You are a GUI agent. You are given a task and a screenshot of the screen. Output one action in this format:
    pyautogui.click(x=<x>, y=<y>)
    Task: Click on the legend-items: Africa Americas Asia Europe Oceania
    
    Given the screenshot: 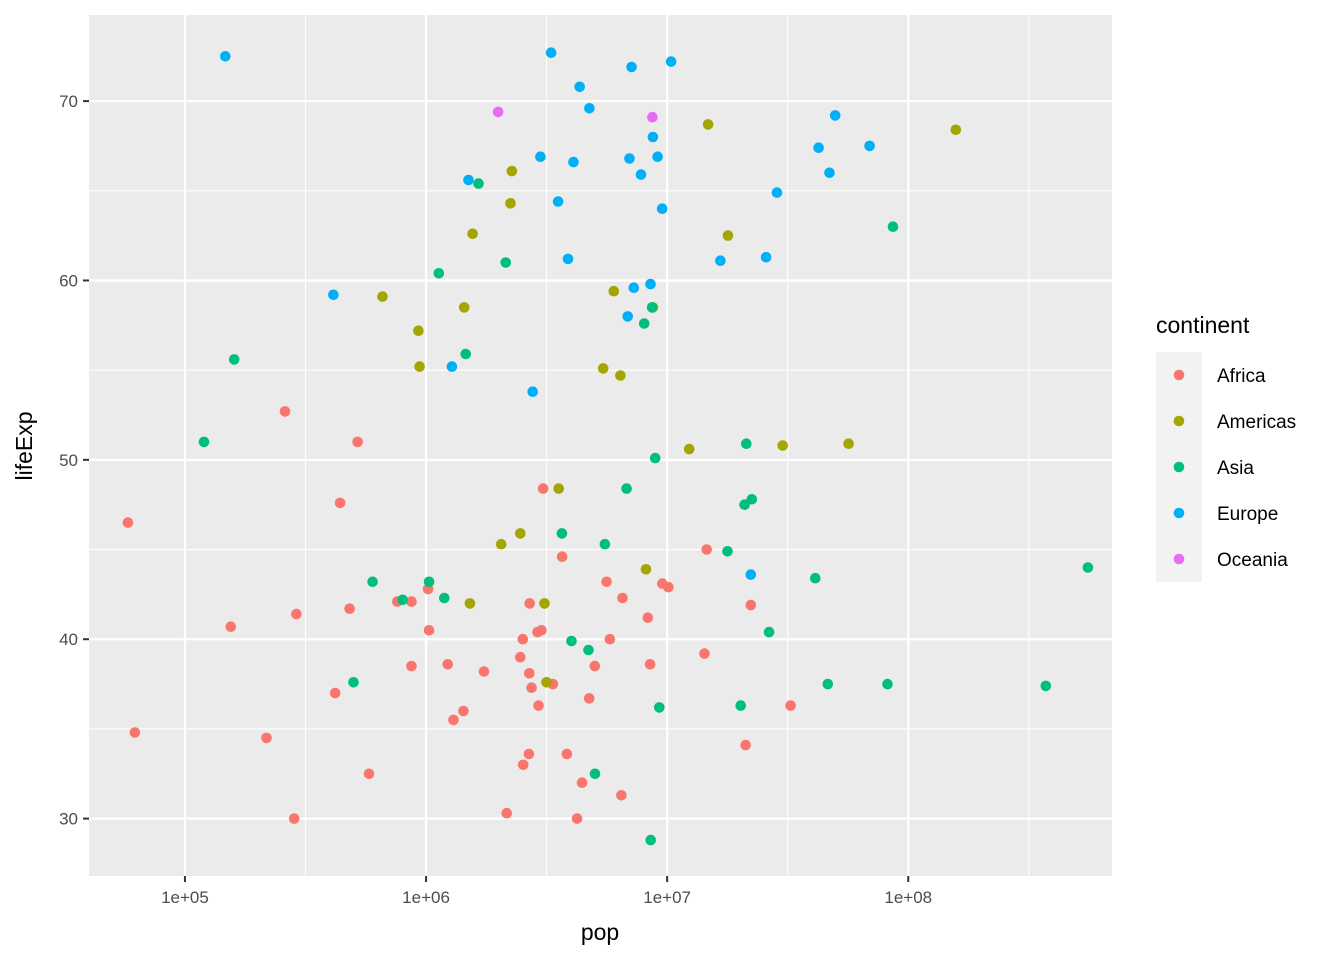 What is the action you would take?
    pyautogui.click(x=1226, y=467)
    